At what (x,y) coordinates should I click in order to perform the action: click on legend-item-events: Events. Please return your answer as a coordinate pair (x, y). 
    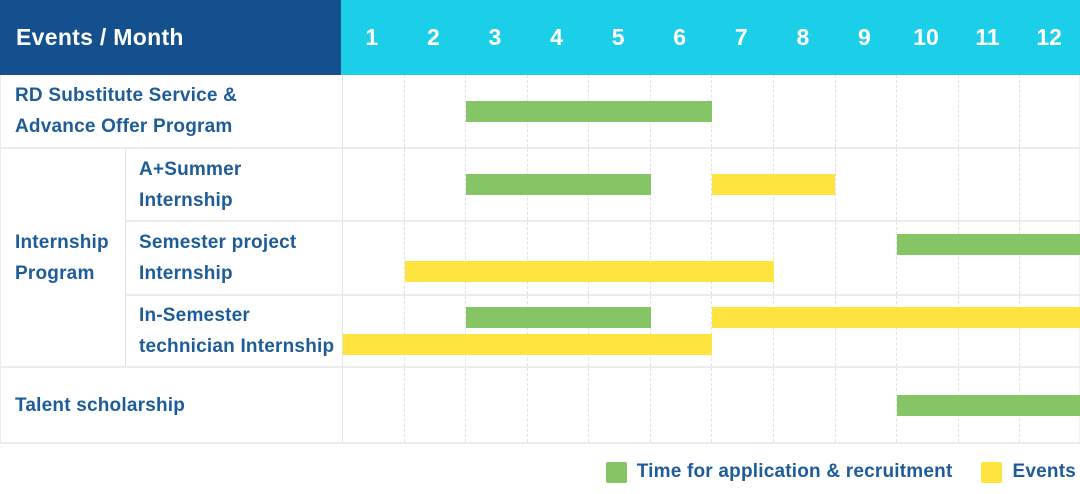
    Looking at the image, I should click on (1028, 472).